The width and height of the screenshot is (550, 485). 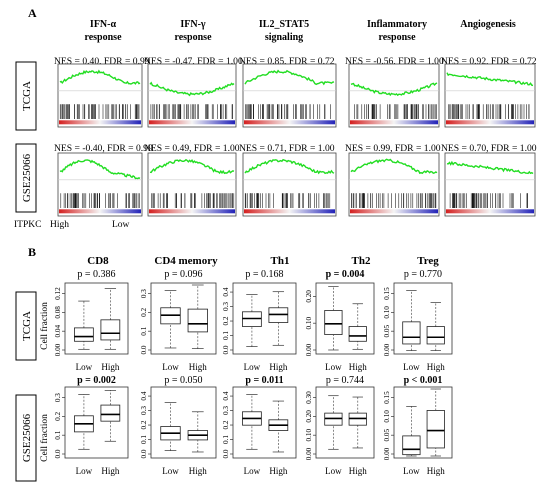 What do you see at coordinates (423, 380) in the screenshot?
I see `p-value-label: p < 0.001` at bounding box center [423, 380].